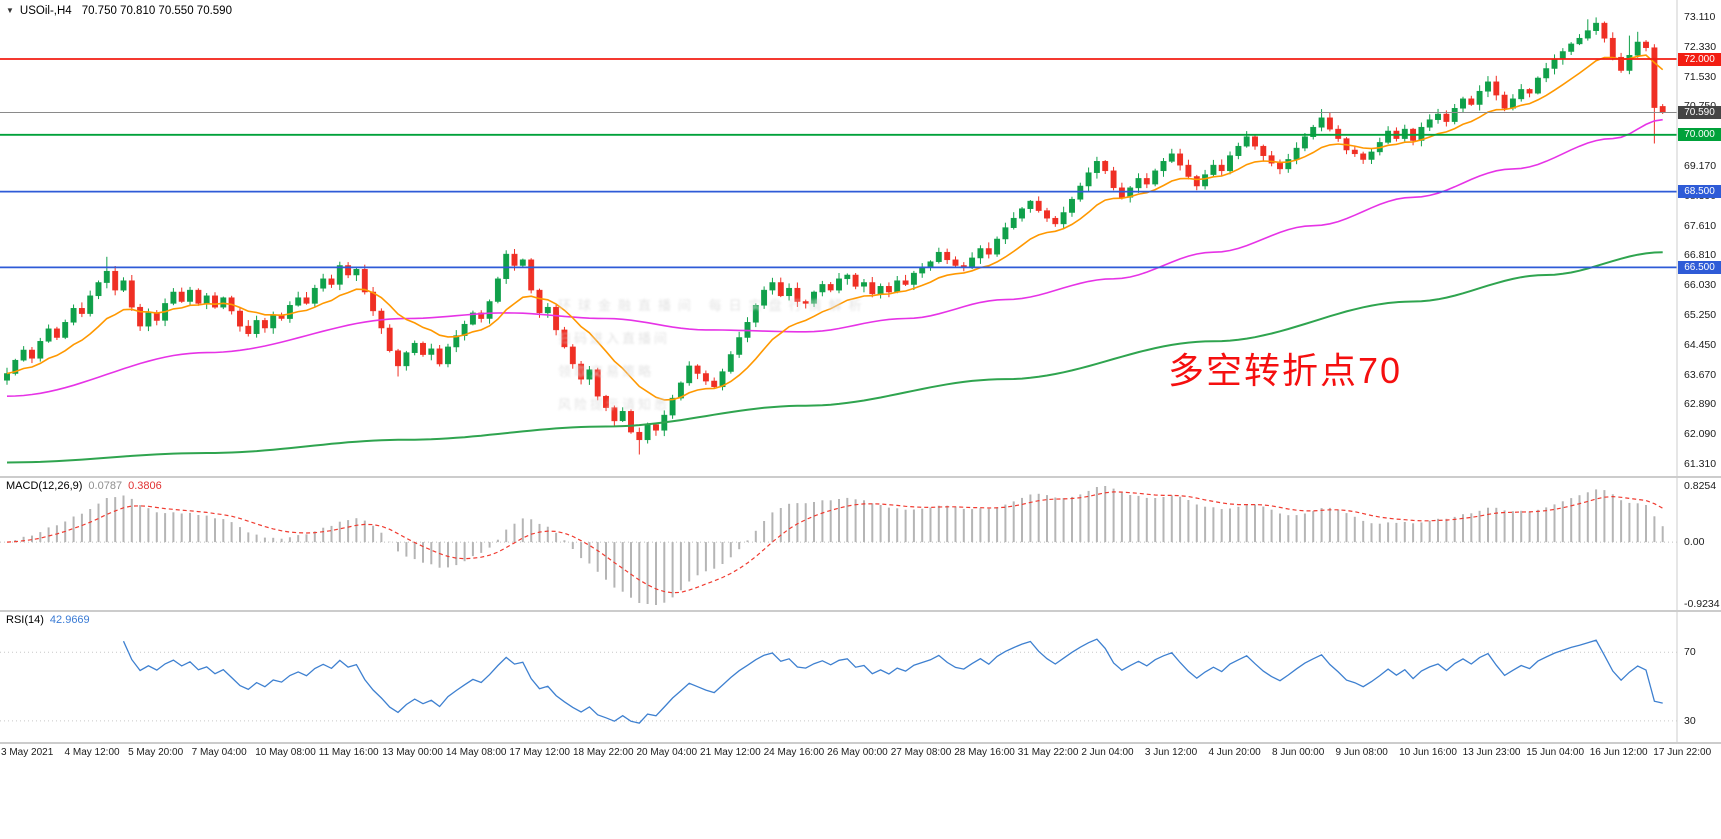  Describe the element at coordinates (10, 10) in the screenshot. I see `symbol-dropdown-icon: ▼` at that location.